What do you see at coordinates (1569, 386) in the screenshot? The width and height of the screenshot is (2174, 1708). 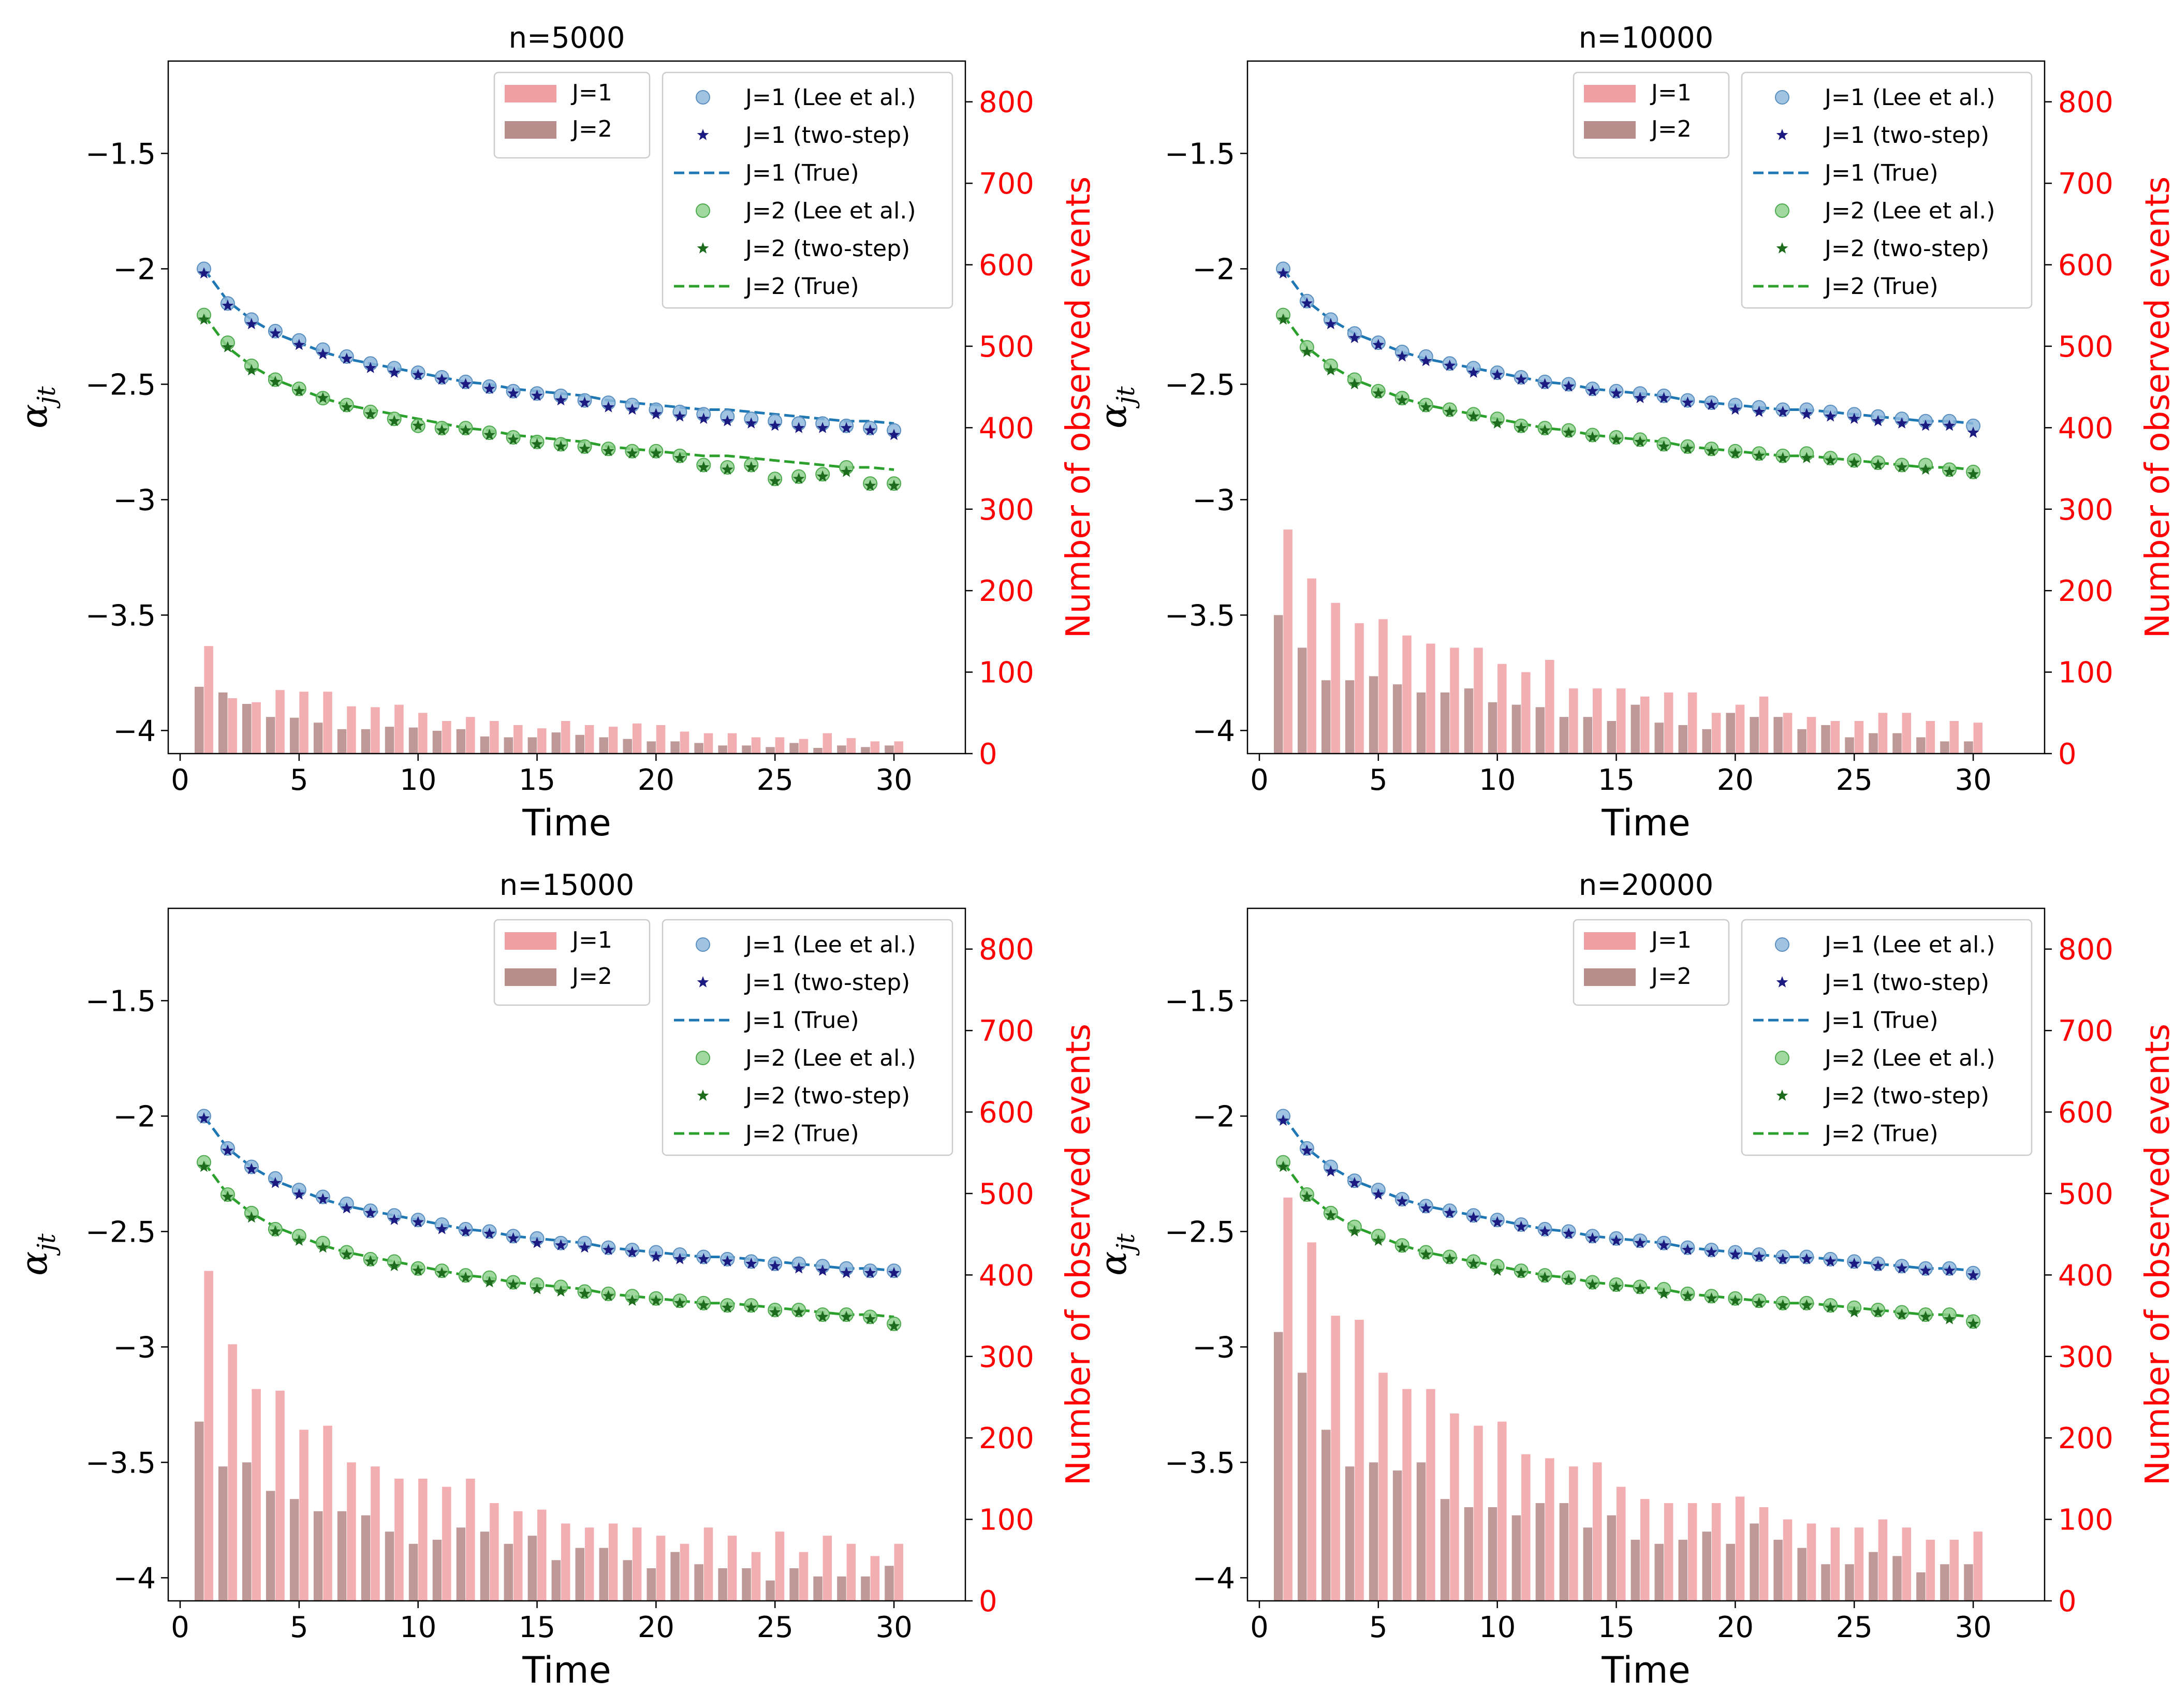 I see `point-j-1-two-step-t13` at bounding box center [1569, 386].